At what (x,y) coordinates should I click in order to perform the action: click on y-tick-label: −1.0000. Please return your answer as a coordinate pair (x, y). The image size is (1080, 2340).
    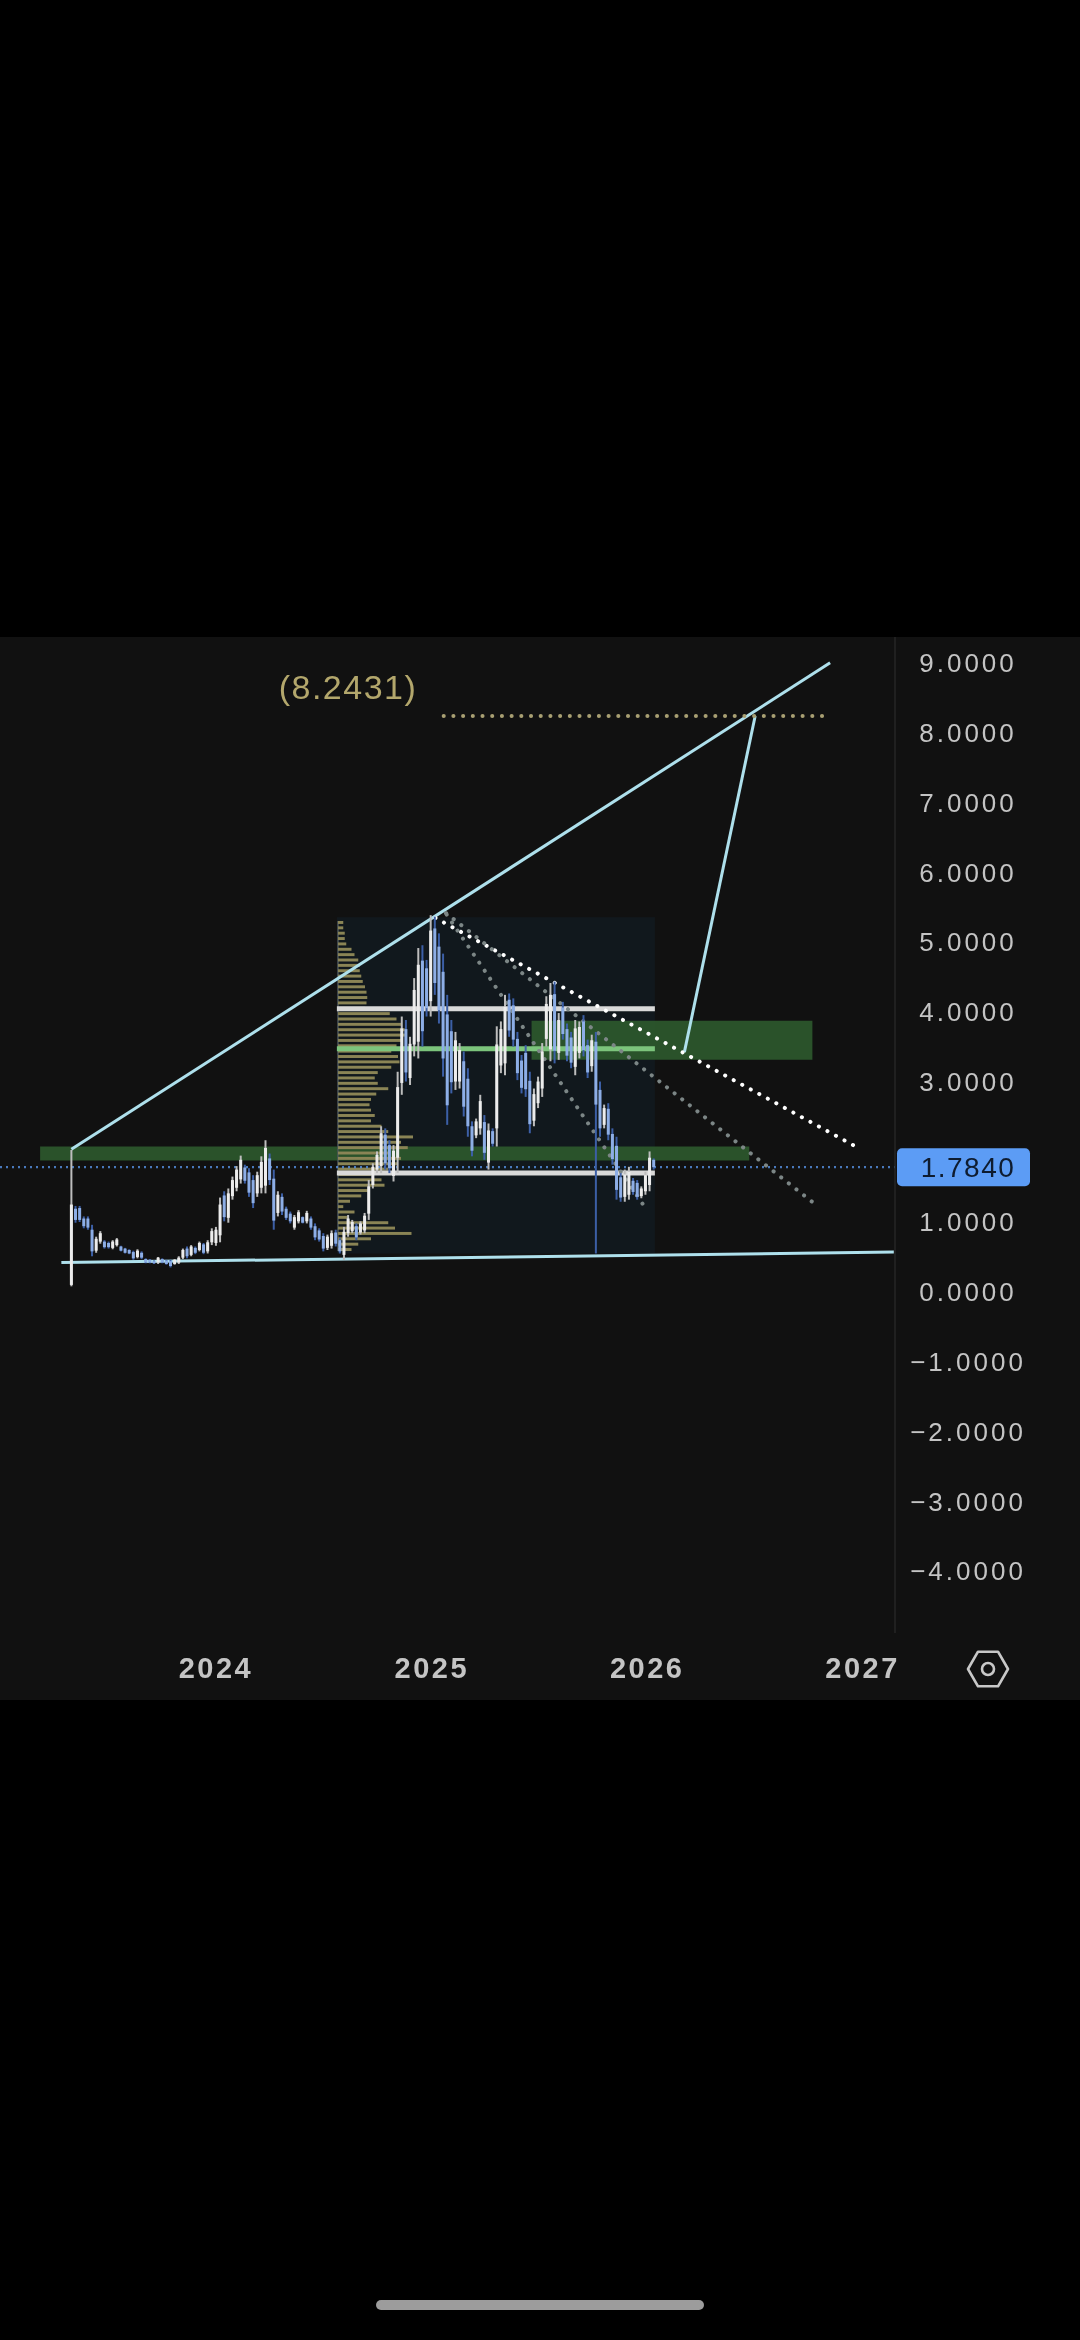
    Looking at the image, I should click on (968, 1361).